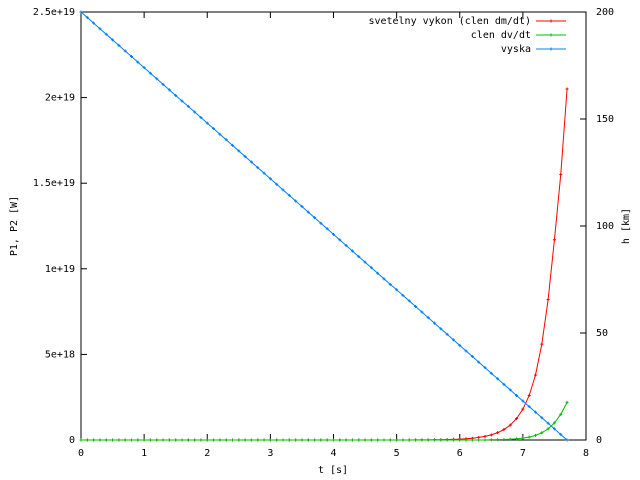 The width and height of the screenshot is (640, 480). I want to click on x-tick-label: 6, so click(460, 453).